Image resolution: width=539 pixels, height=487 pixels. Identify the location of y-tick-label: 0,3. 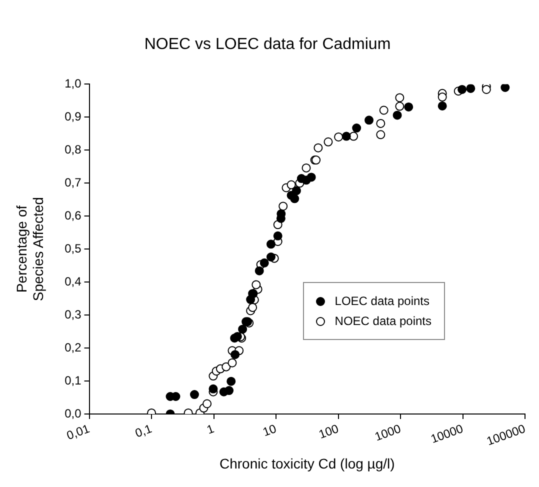
(73, 314).